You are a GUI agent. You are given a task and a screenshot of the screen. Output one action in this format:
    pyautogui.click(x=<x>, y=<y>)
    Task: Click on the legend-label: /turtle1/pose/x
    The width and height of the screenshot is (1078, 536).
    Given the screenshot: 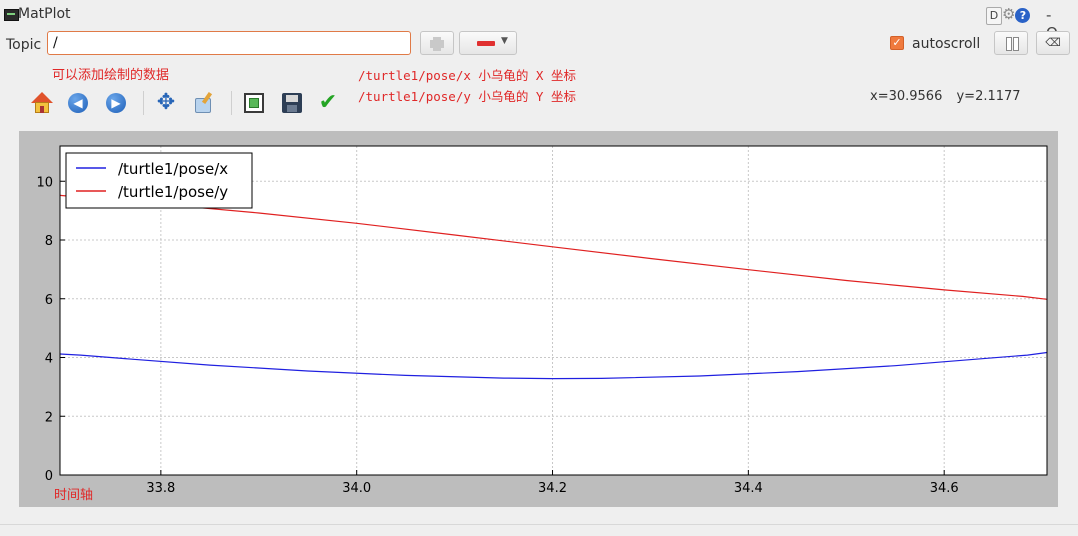 What is the action you would take?
    pyautogui.click(x=173, y=169)
    